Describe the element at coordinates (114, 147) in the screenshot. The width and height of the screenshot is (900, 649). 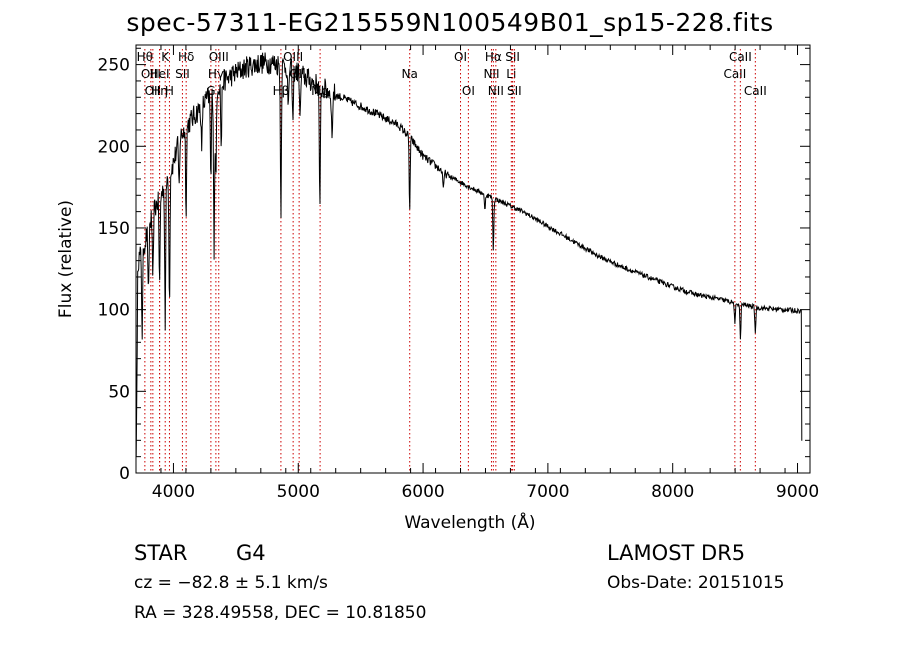
I see `y-tick-label: 200` at that location.